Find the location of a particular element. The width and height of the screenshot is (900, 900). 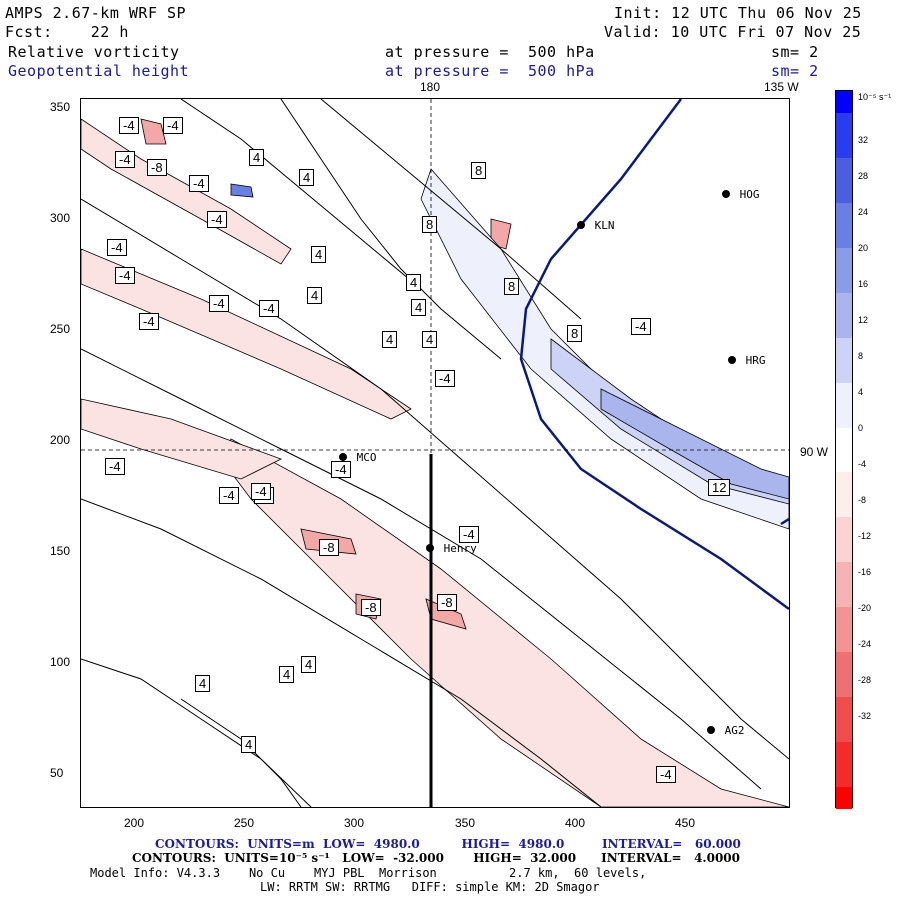

station-ag2: AG2 is located at coordinates (726, 728).